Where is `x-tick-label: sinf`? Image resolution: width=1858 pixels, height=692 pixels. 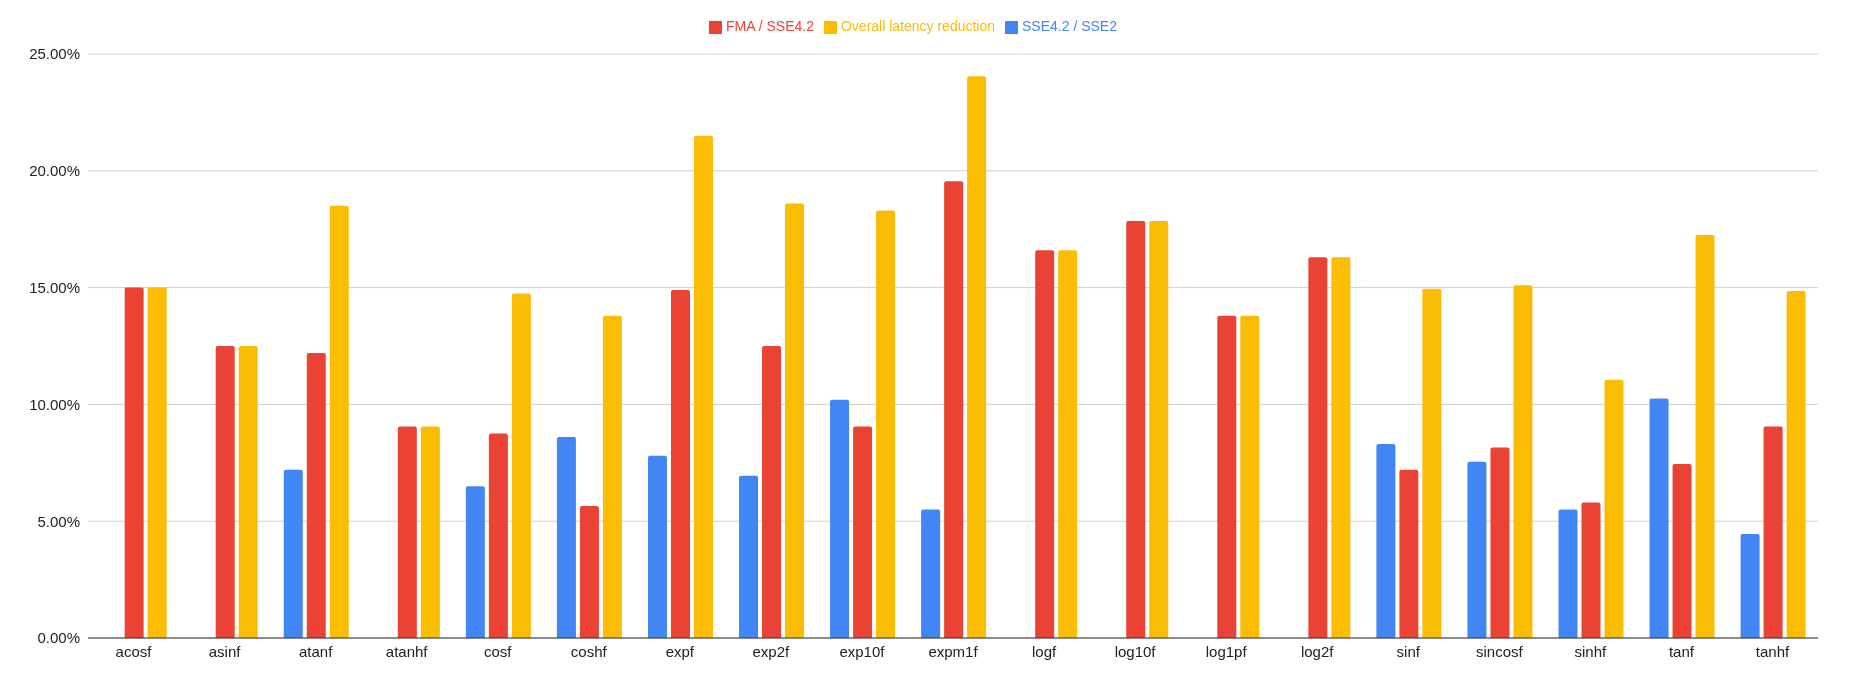 x-tick-label: sinf is located at coordinates (1408, 651).